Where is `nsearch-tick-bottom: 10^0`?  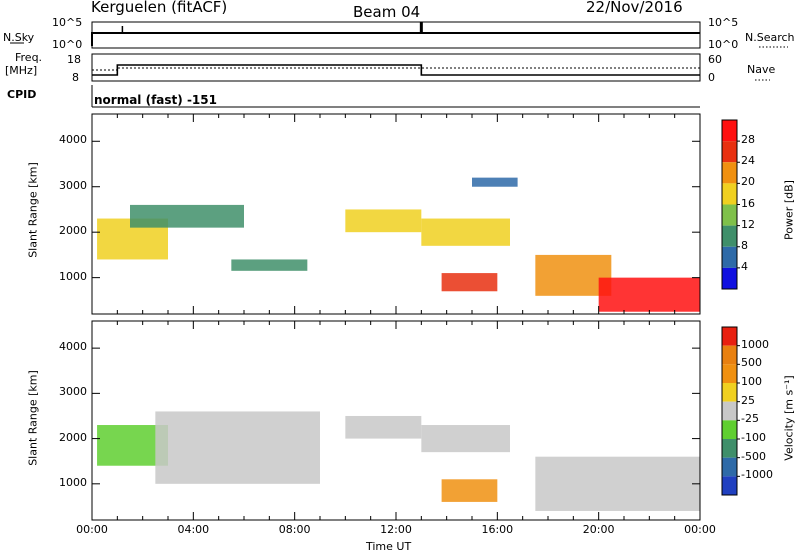
nsearch-tick-bottom: 10^0 is located at coordinates (723, 44).